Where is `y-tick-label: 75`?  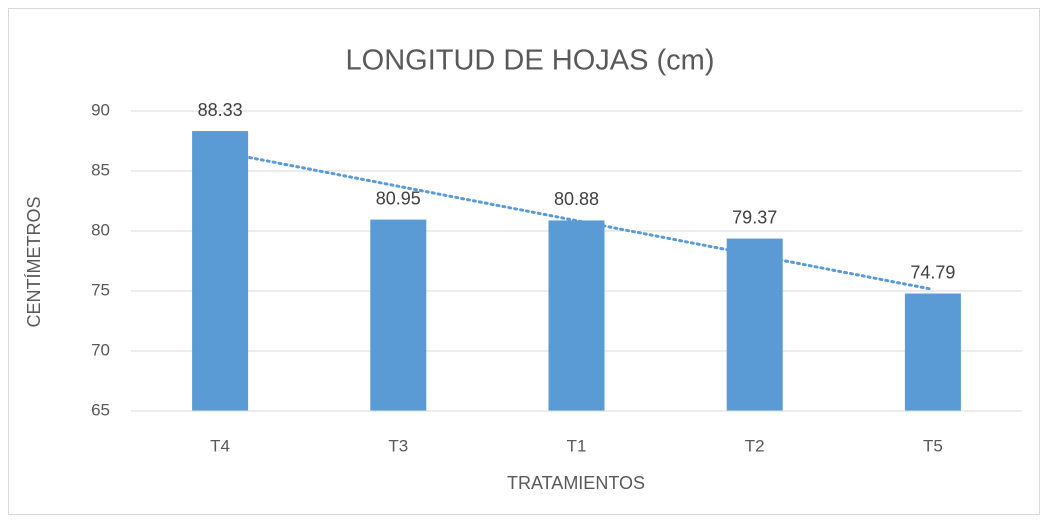
y-tick-label: 75 is located at coordinates (100, 289).